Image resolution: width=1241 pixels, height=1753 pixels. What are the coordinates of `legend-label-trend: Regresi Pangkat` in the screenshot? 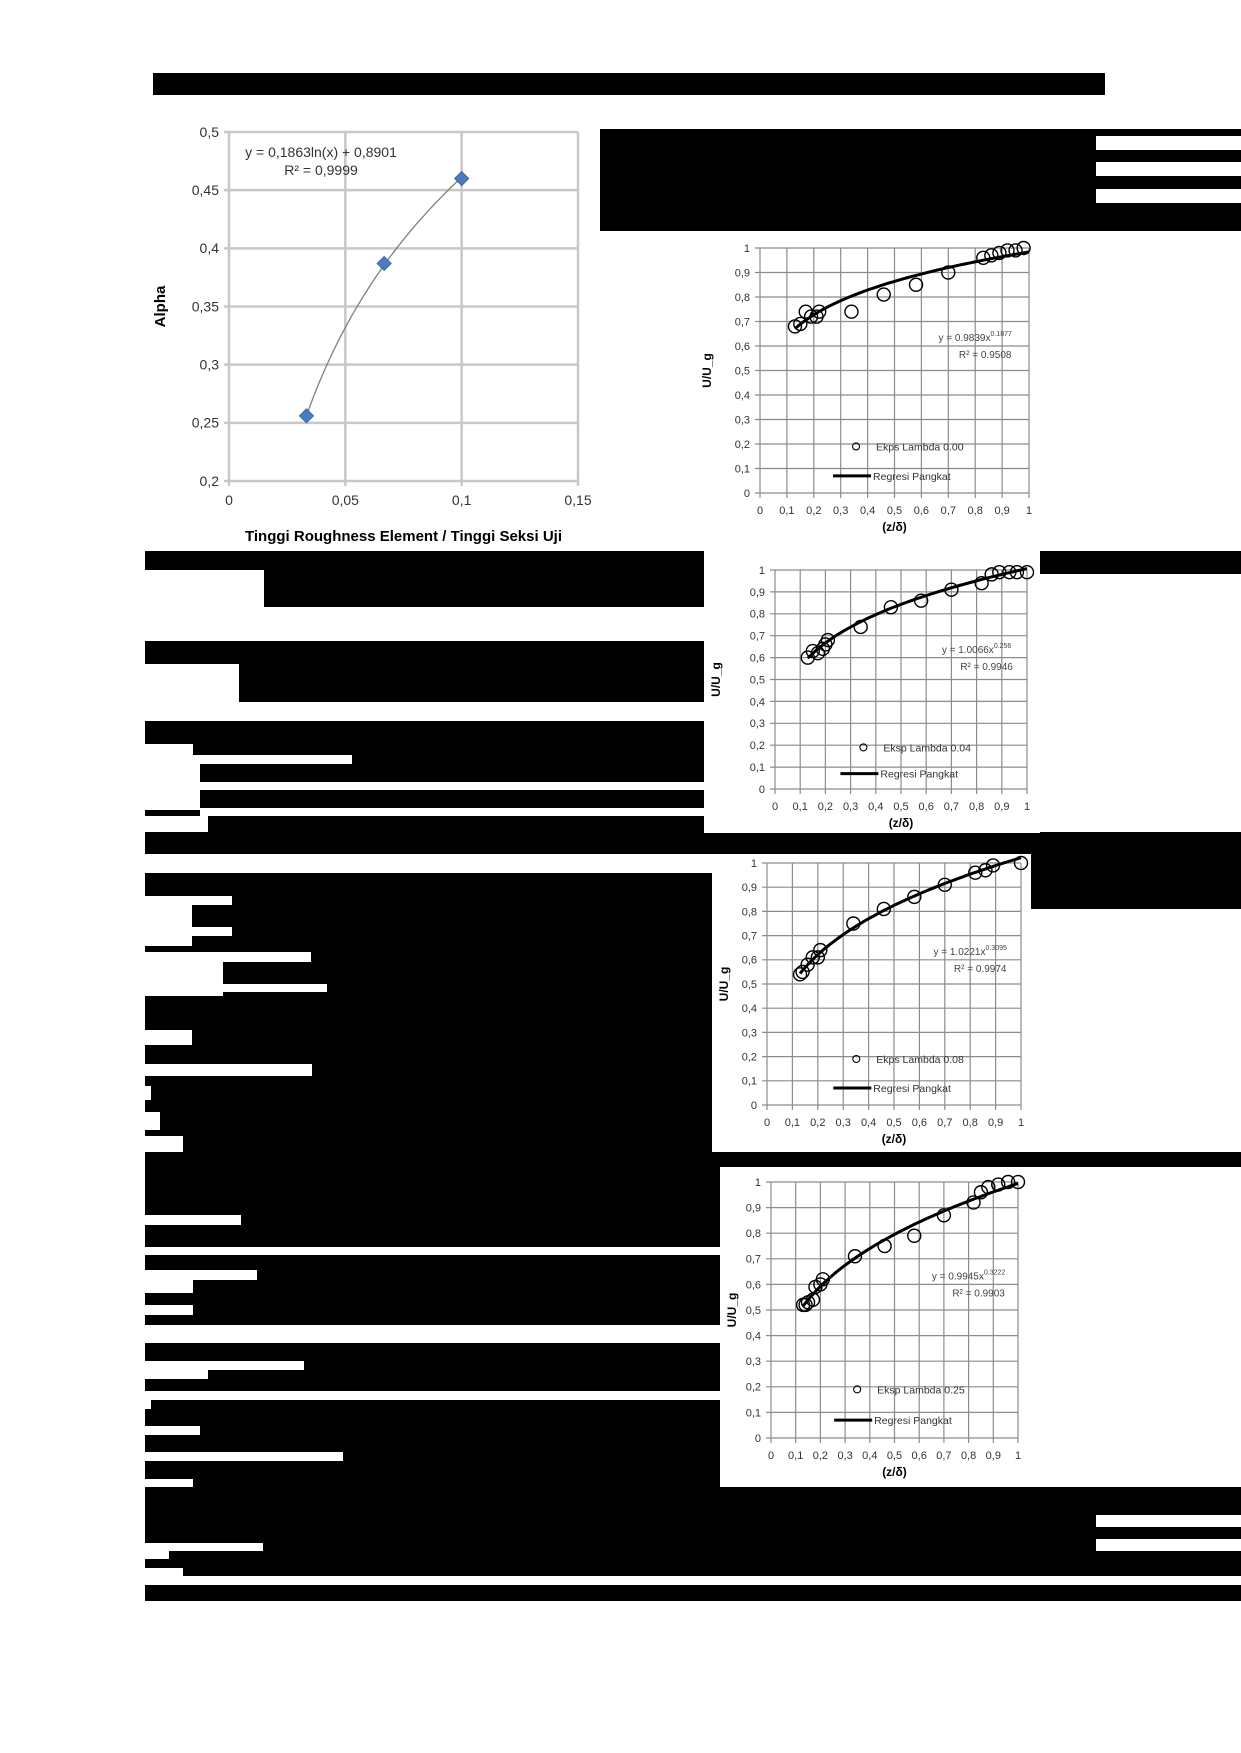 It's located at (919, 775).